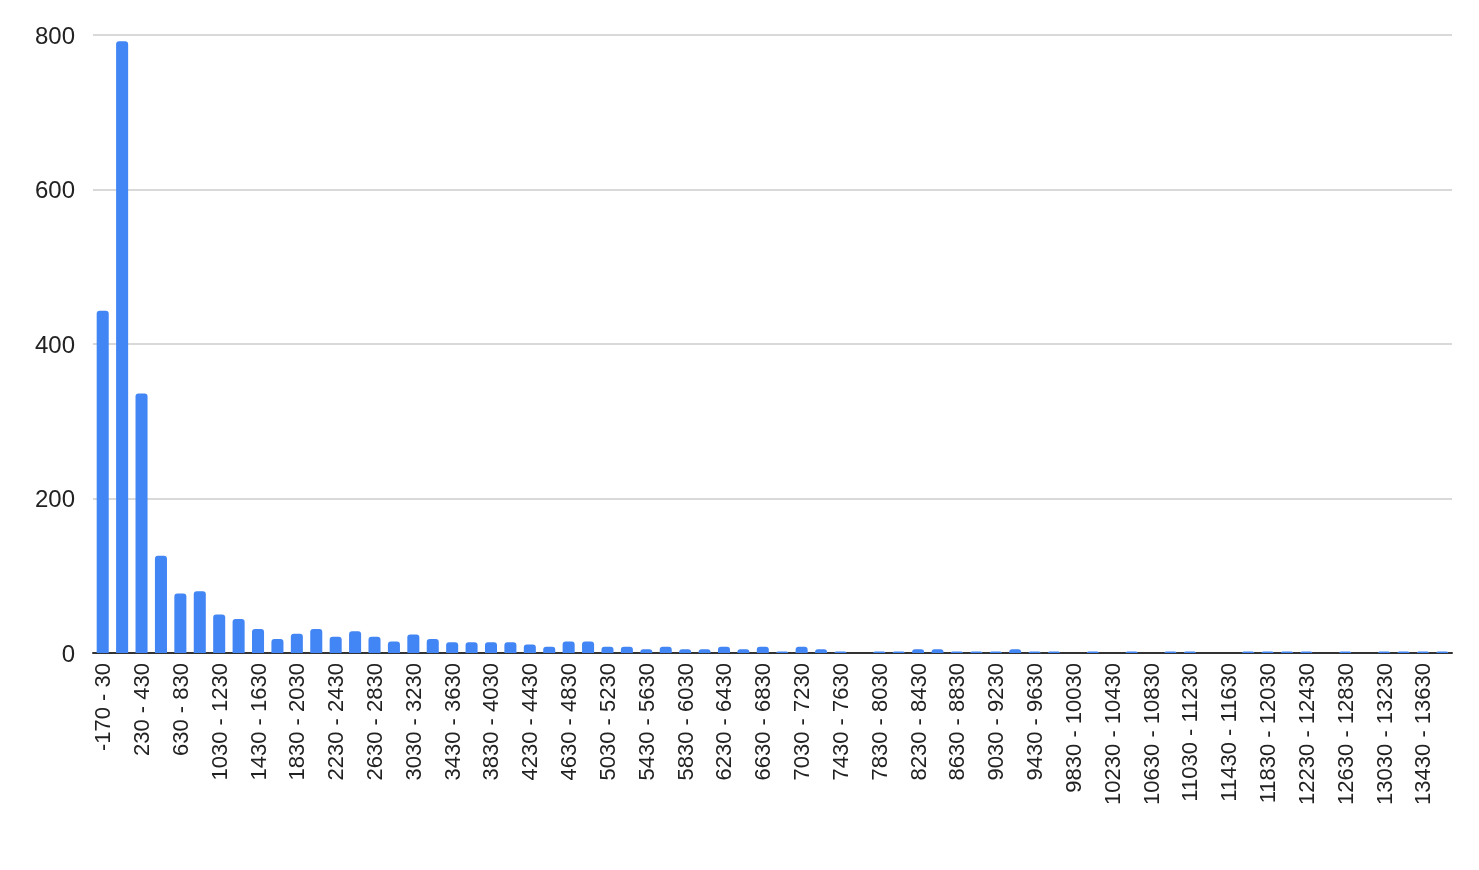 Image resolution: width=1479 pixels, height=870 pixels. I want to click on x-tick-label: 1030 - 1230, so click(219, 722).